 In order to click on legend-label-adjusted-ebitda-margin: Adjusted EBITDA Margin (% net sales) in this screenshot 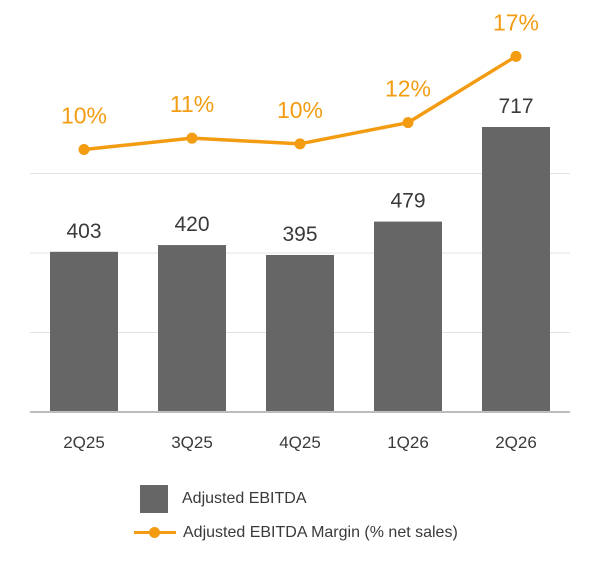, I will do `click(320, 532)`.